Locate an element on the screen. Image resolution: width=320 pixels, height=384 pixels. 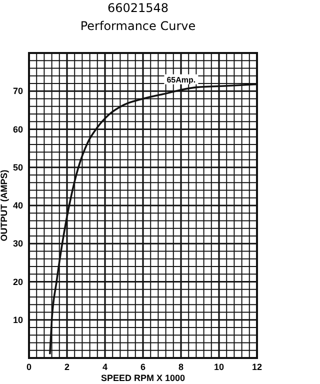
y-tick-label: 40 is located at coordinates (17, 205).